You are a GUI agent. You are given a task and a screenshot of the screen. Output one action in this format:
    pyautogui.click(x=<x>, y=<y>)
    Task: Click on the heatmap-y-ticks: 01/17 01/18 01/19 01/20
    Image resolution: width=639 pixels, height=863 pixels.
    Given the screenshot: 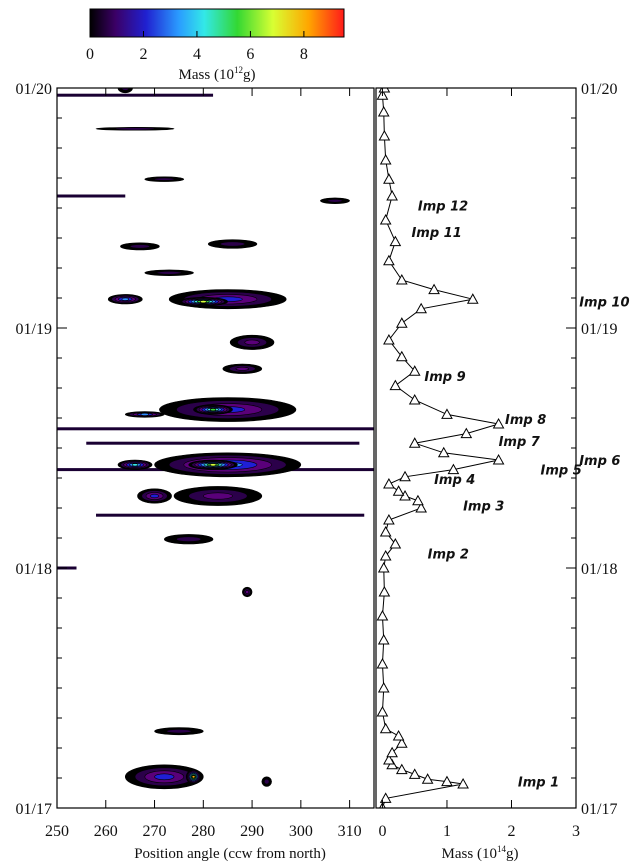 What is the action you would take?
    pyautogui.click(x=41, y=449)
    